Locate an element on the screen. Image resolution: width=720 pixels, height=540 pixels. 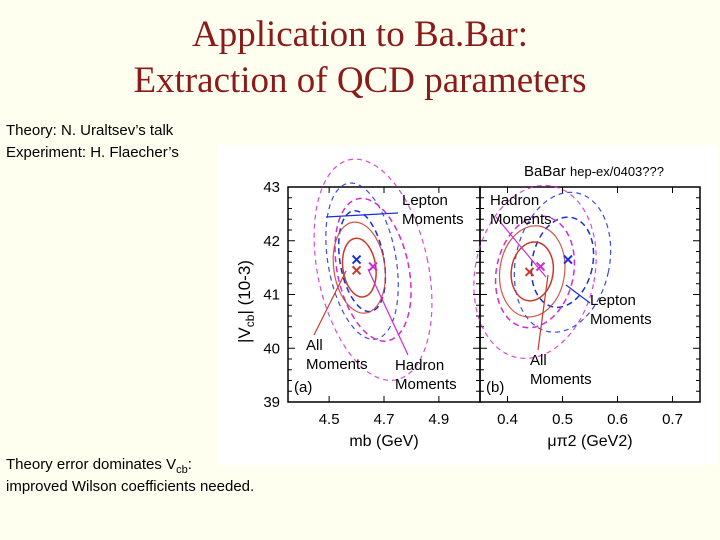
y-tick-label: 43 is located at coordinates (271, 187).